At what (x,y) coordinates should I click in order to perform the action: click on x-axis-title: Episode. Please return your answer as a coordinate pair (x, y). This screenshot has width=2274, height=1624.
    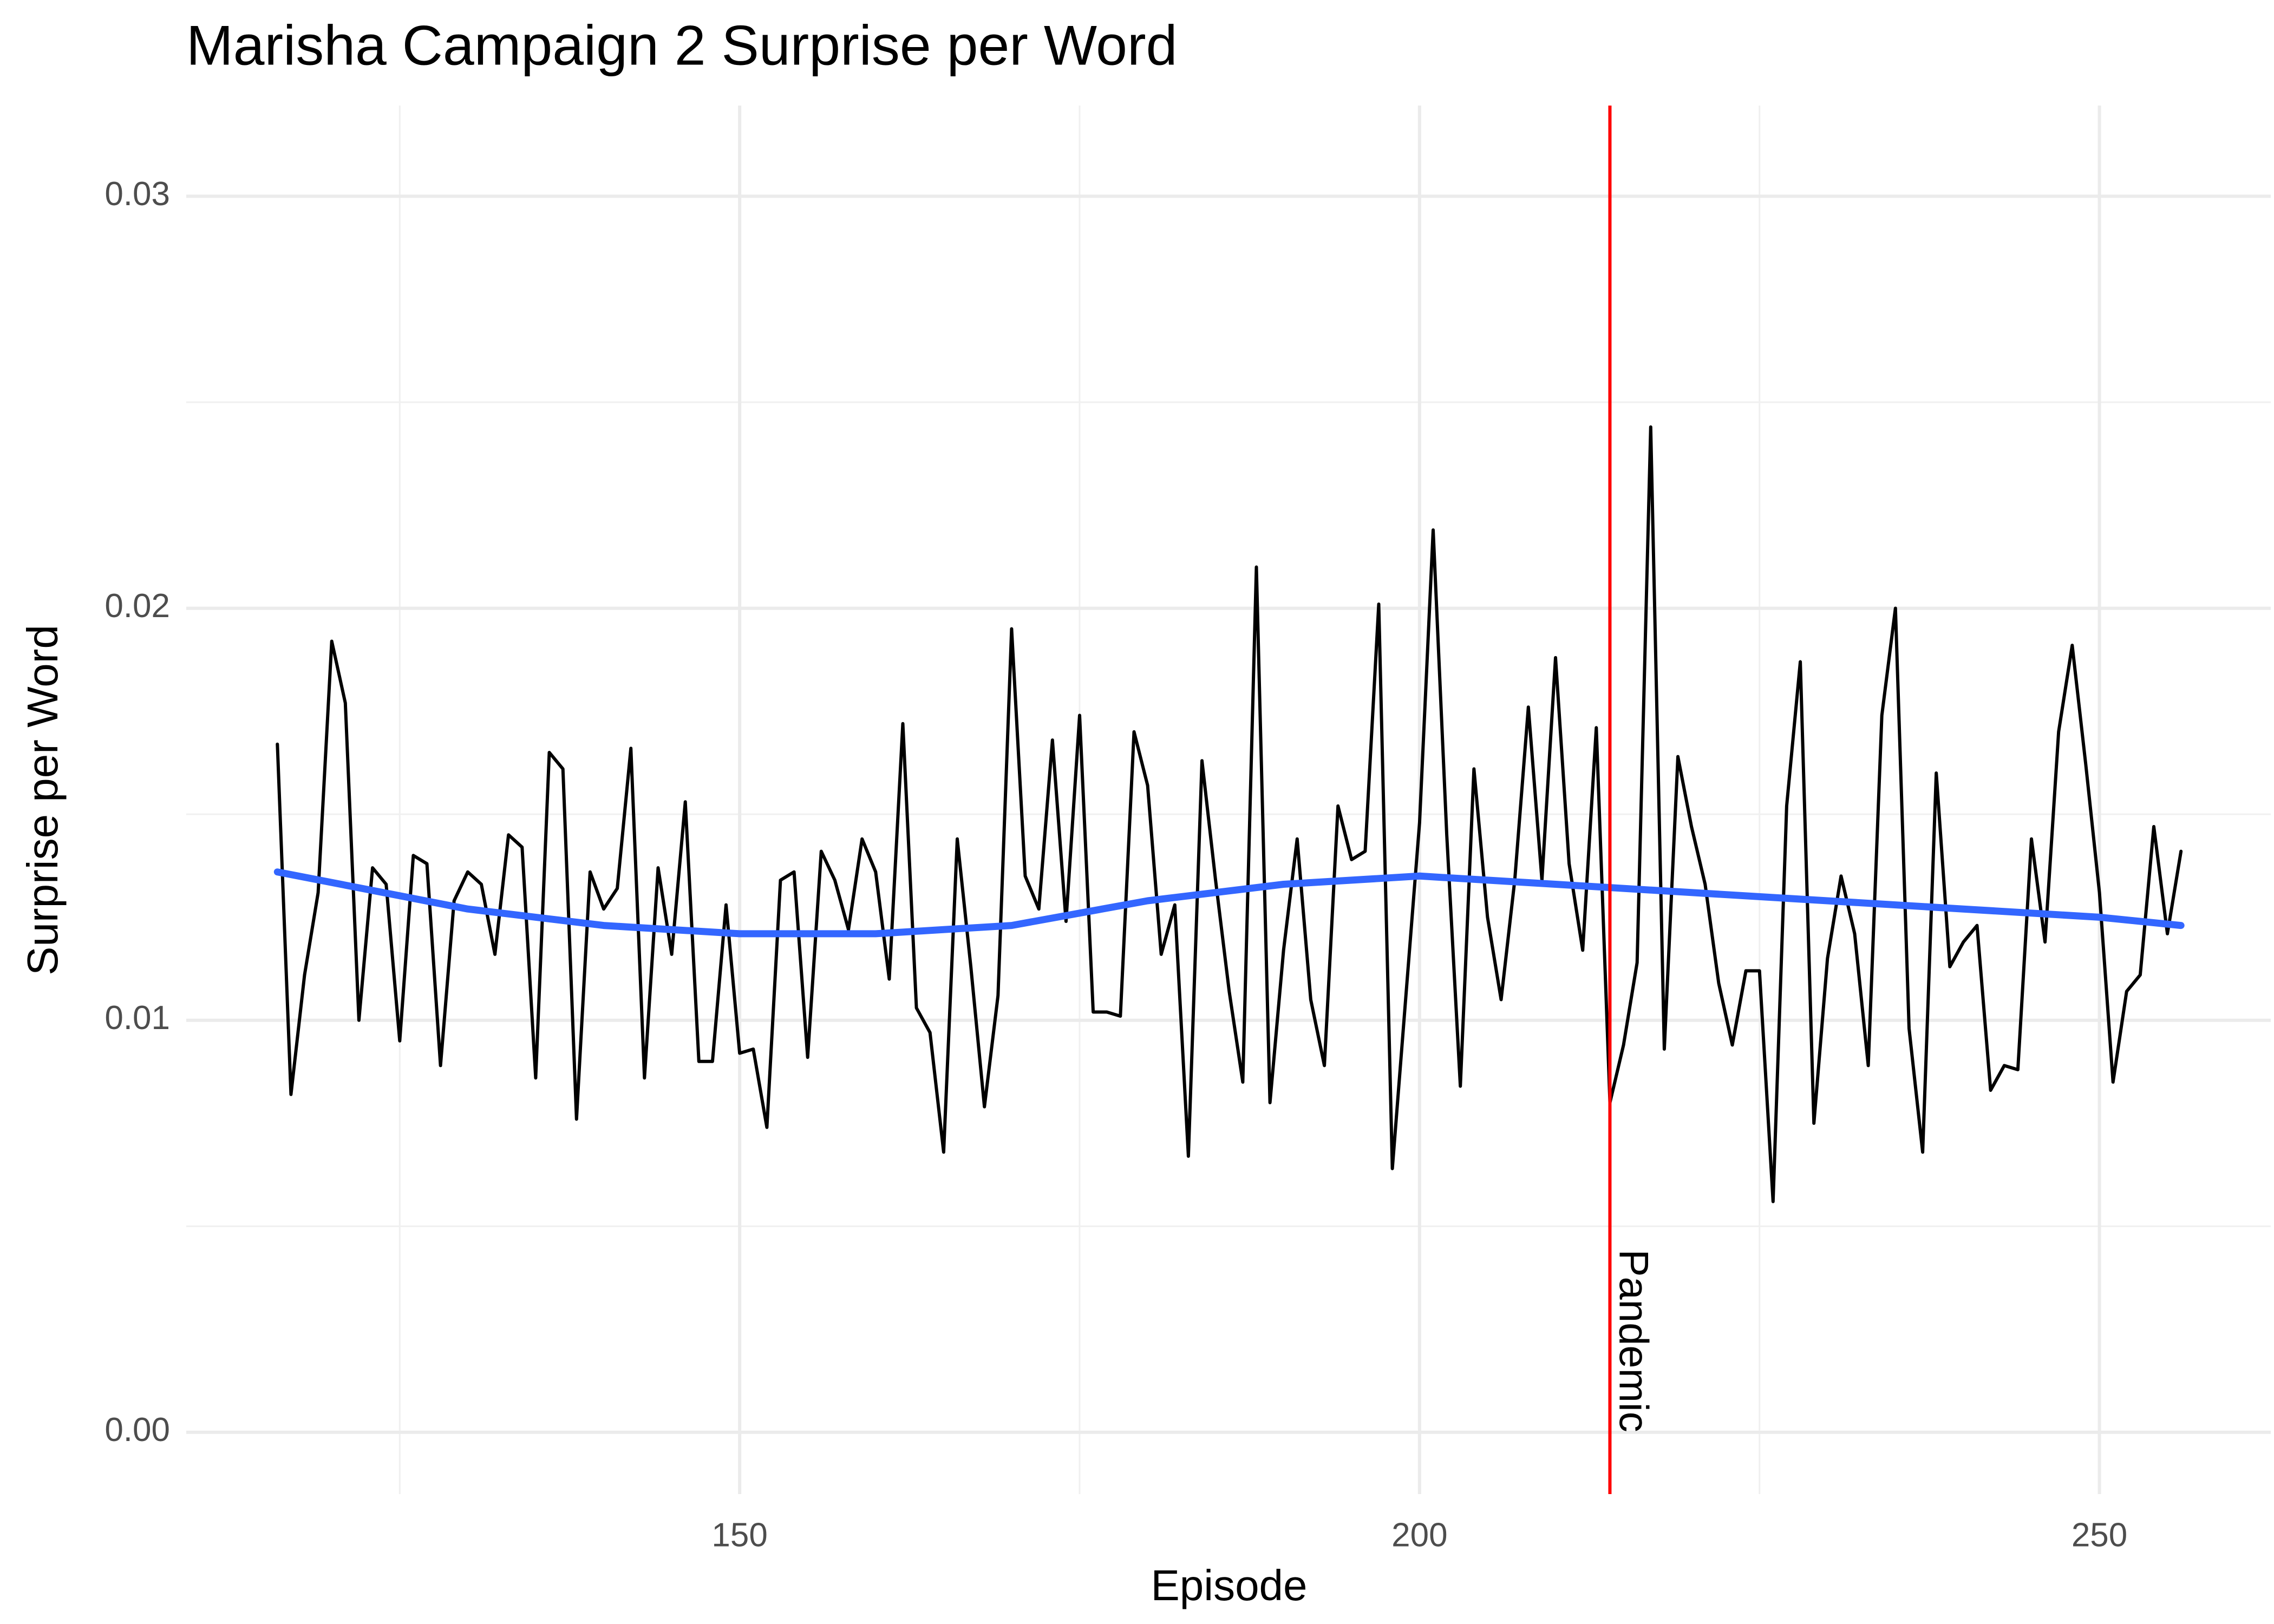
    Looking at the image, I should click on (1229, 1585).